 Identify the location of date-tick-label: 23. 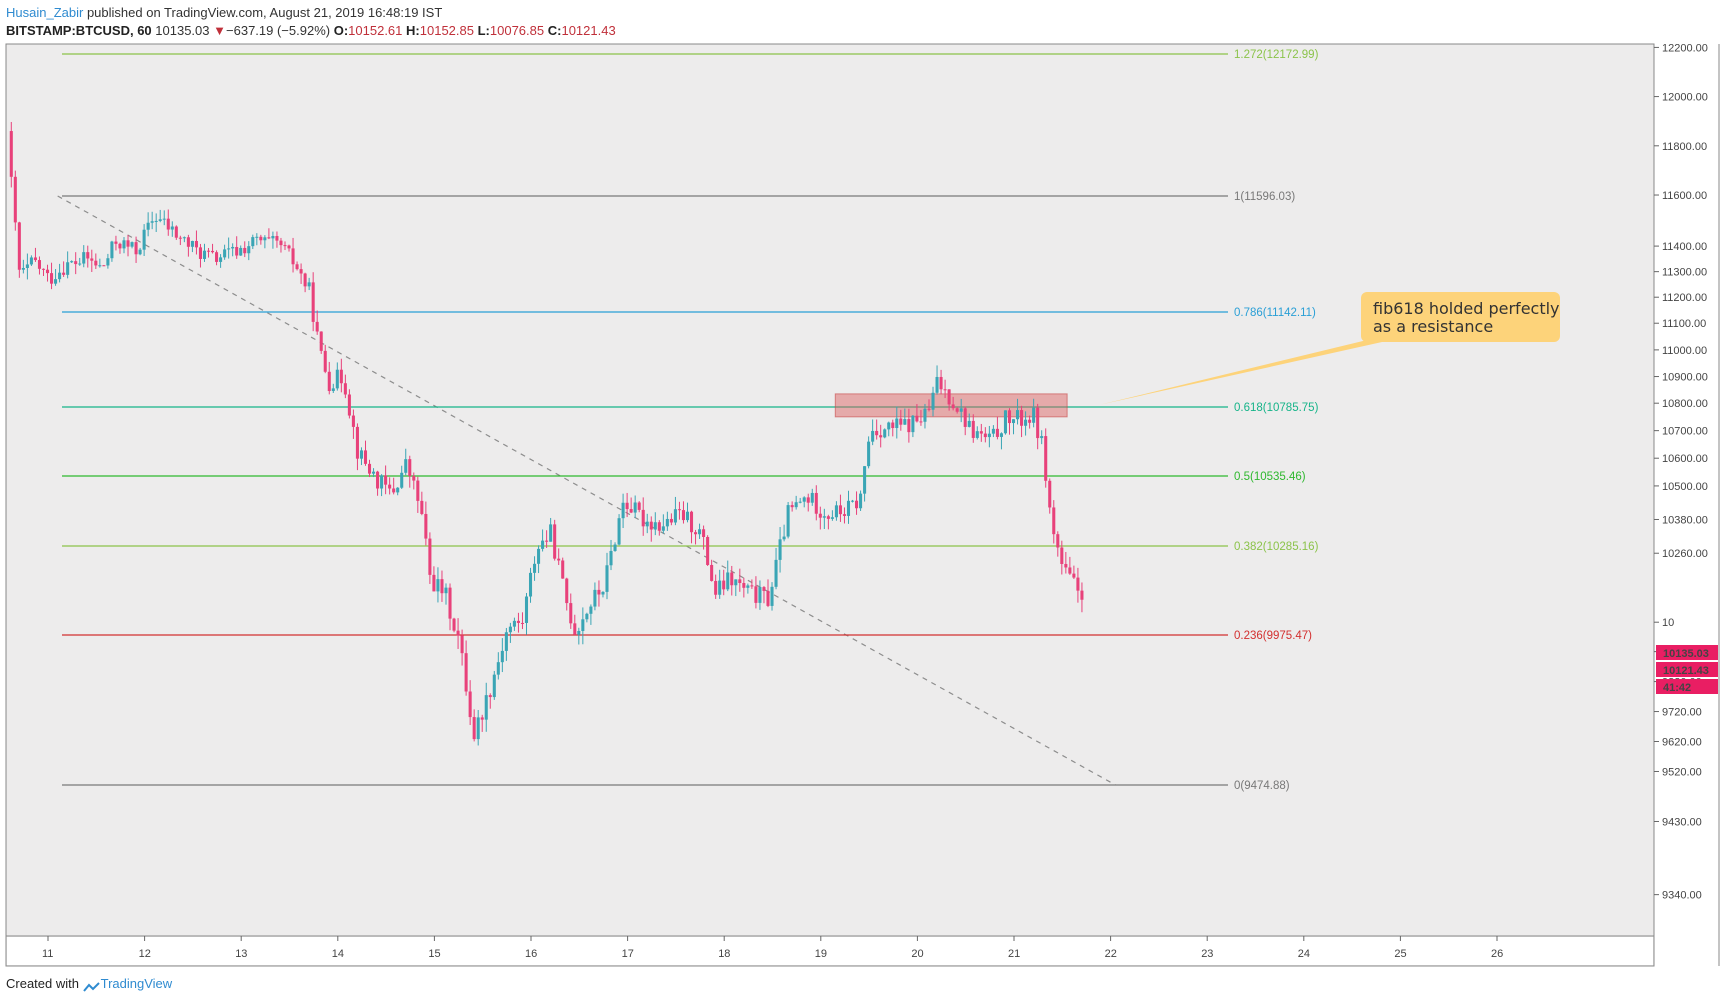
(1207, 954).